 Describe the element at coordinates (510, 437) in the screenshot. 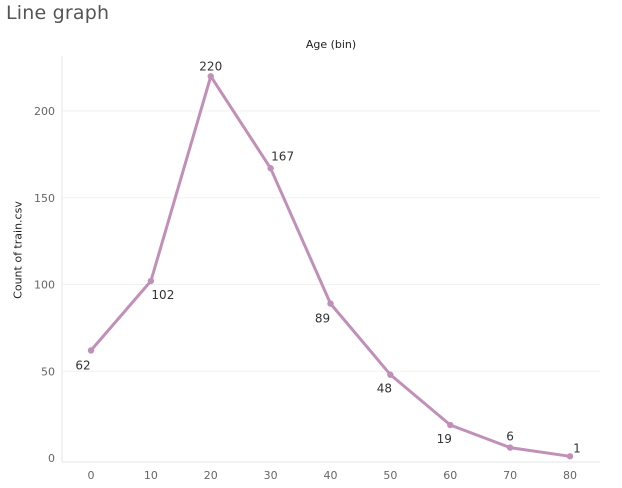

I see `data-label: 6` at that location.